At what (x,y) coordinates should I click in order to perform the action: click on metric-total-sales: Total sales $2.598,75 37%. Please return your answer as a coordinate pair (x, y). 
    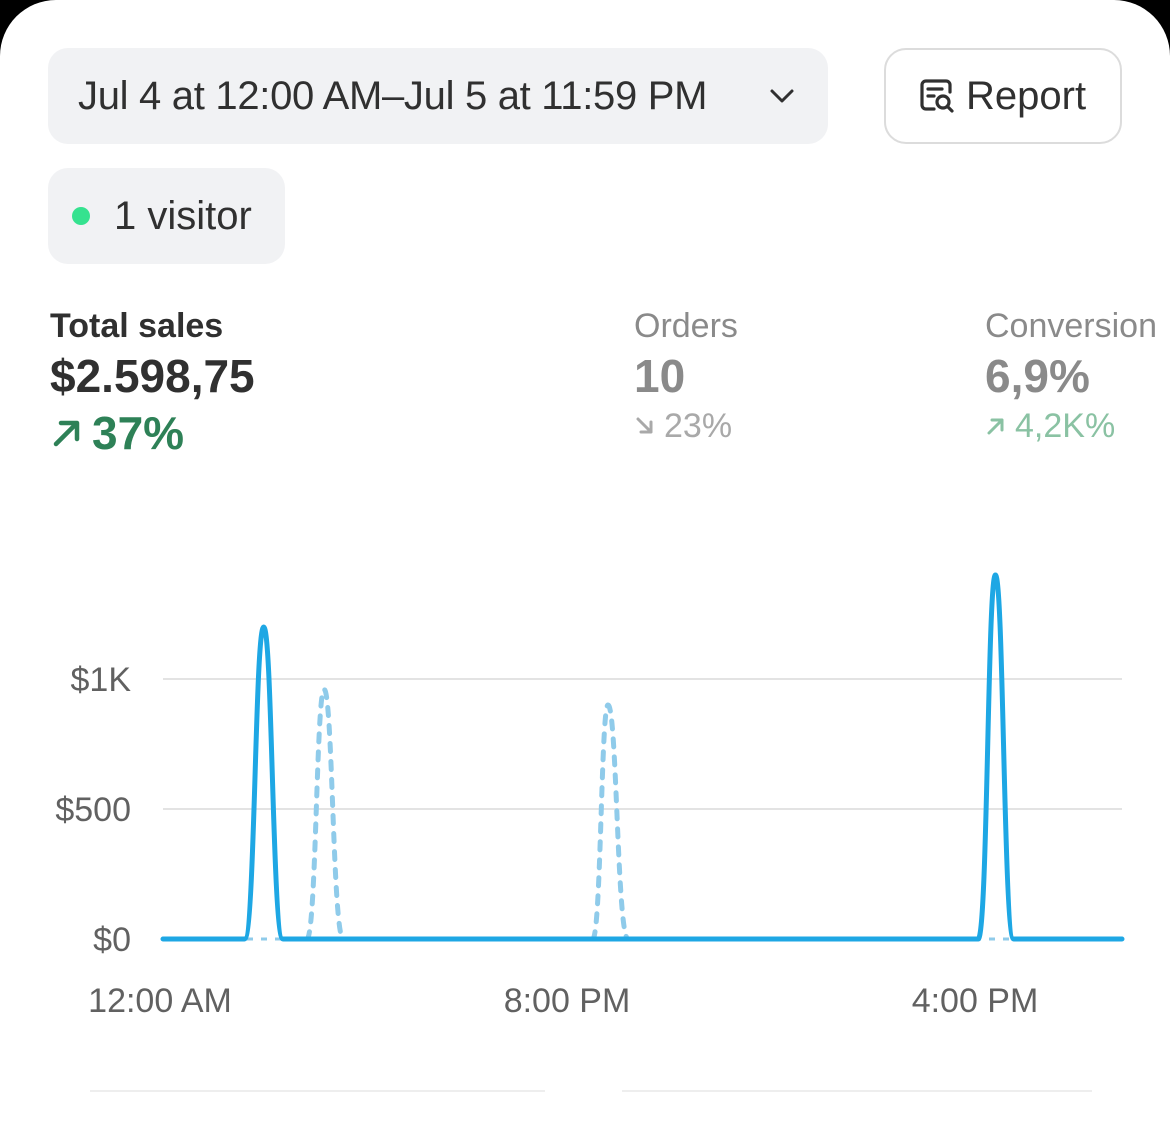
    Looking at the image, I should click on (152, 383).